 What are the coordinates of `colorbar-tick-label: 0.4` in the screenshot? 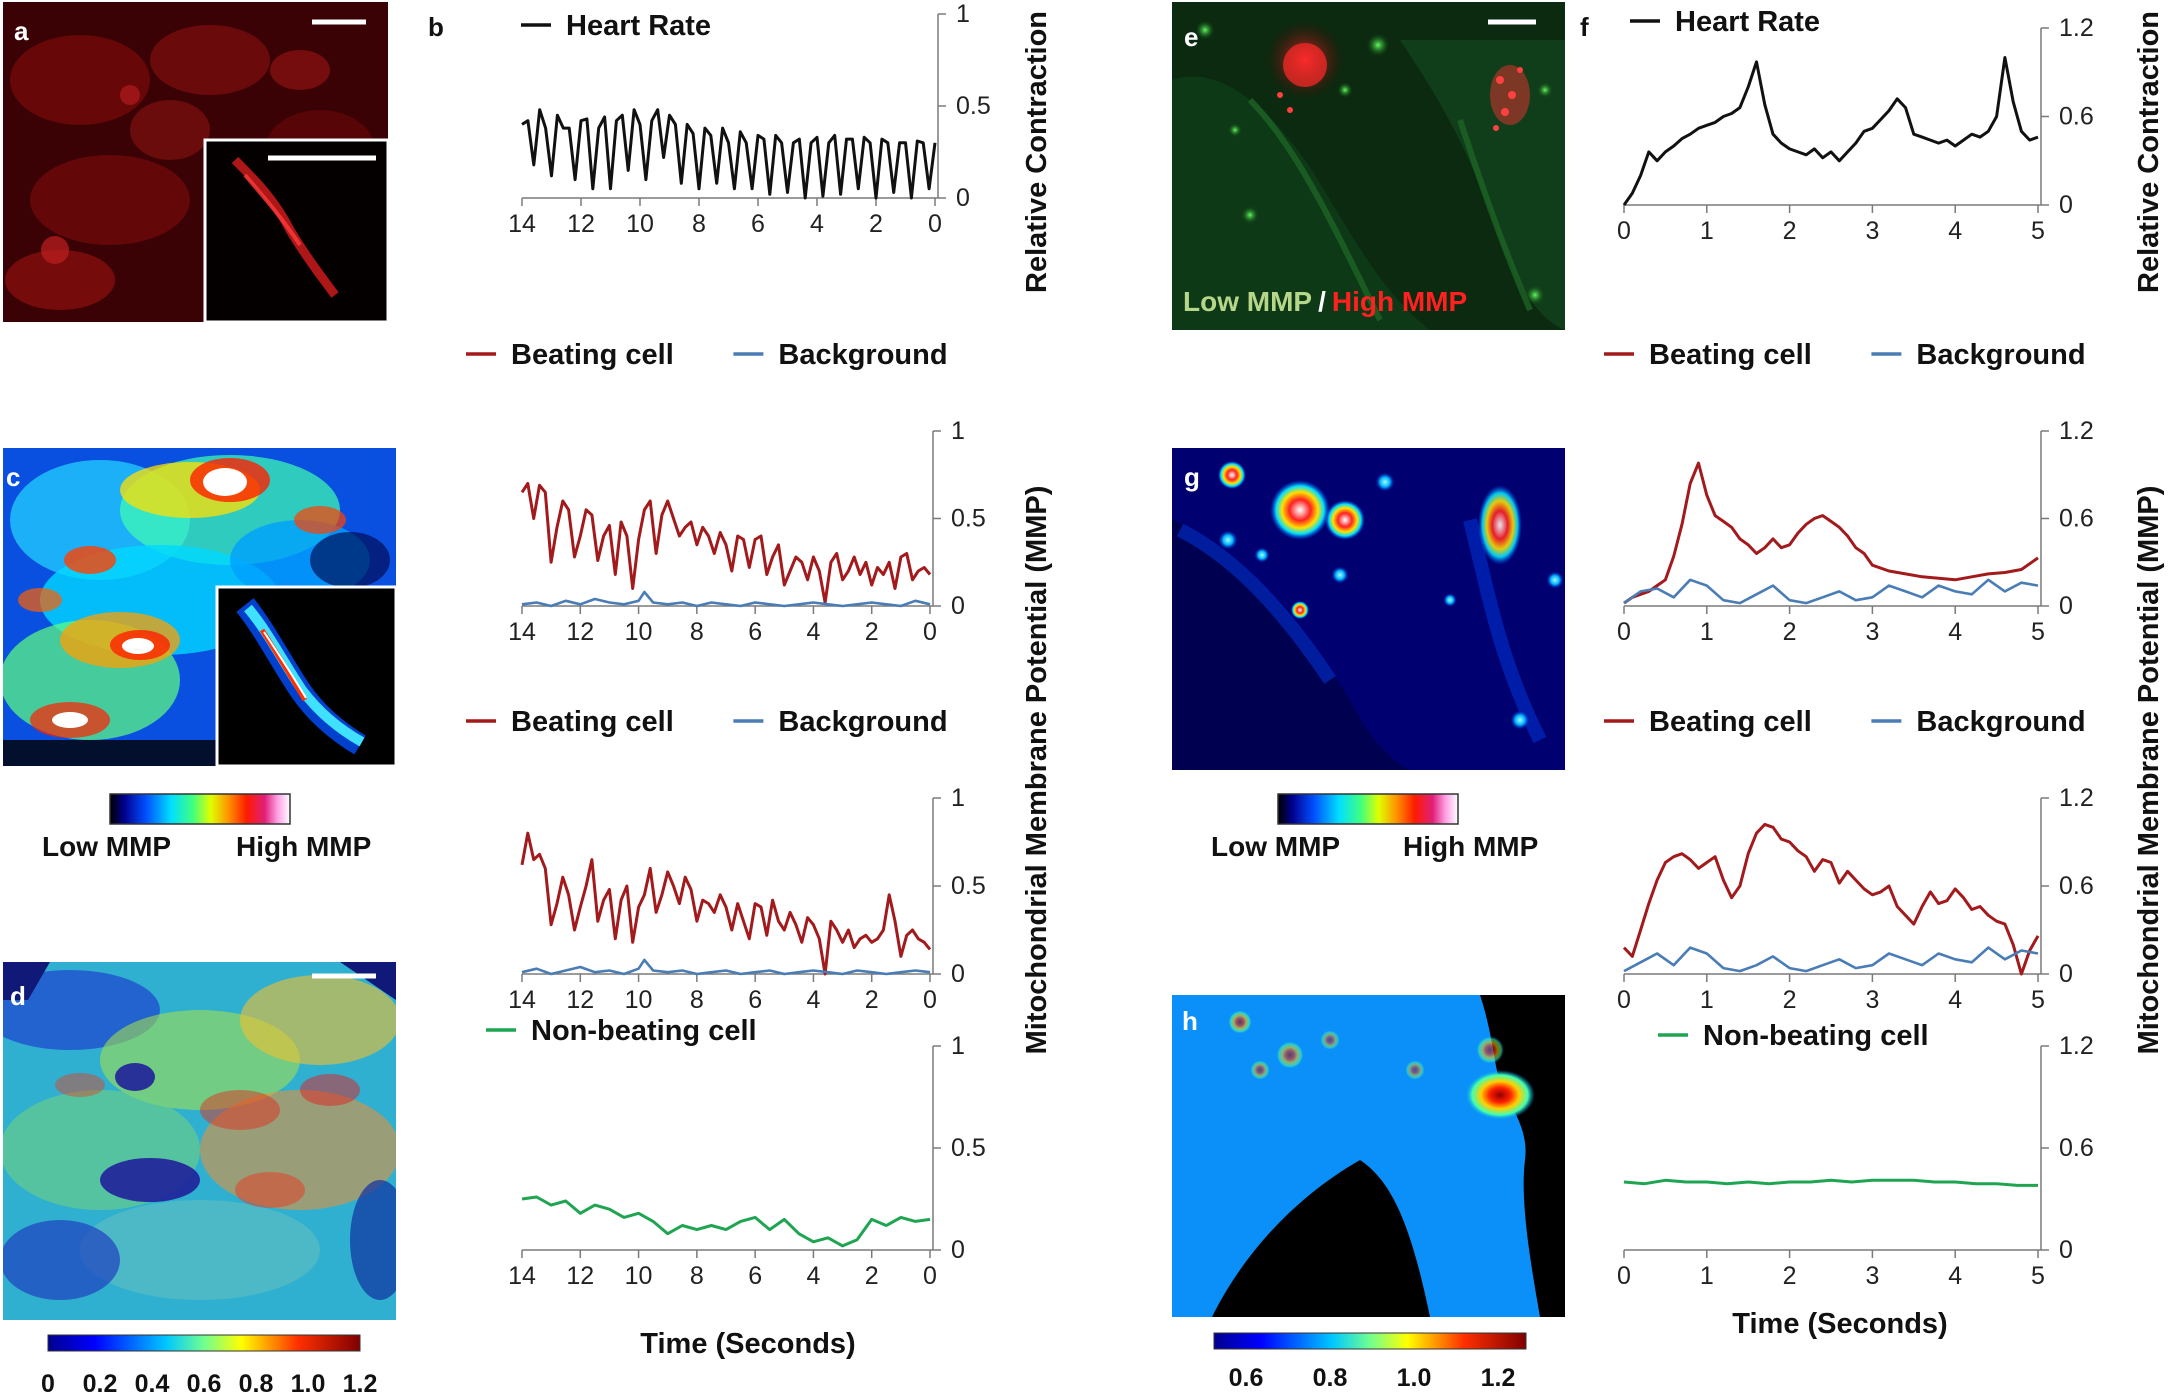 It's located at (152, 1384).